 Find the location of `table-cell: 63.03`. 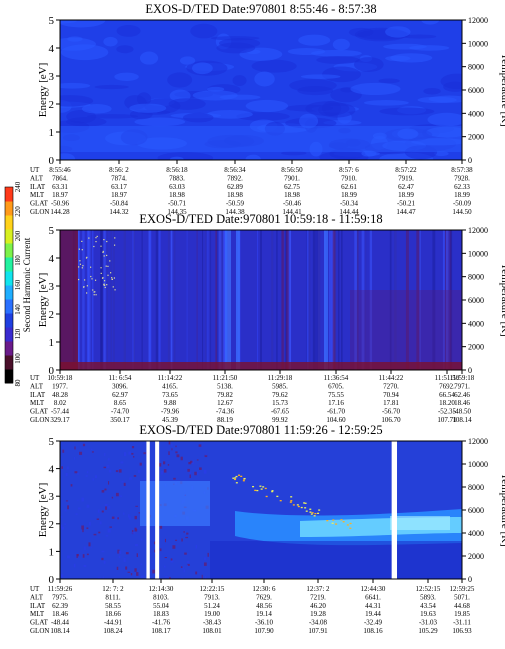

table-cell: 63.03 is located at coordinates (177, 187).